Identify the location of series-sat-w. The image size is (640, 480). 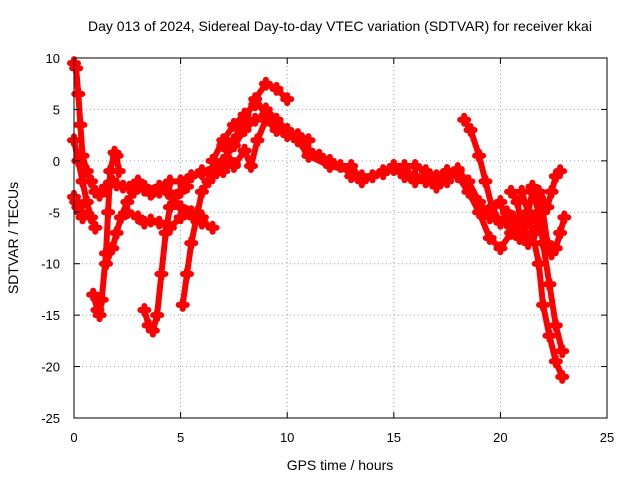
(526, 217).